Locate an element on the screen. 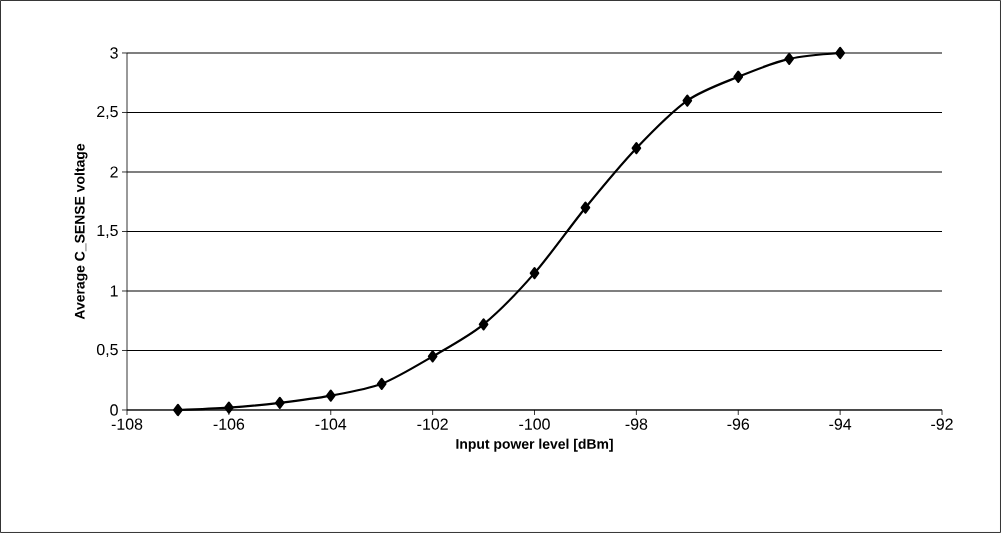 This screenshot has height=533, width=1001. y-tick-label: 1 is located at coordinates (114, 291).